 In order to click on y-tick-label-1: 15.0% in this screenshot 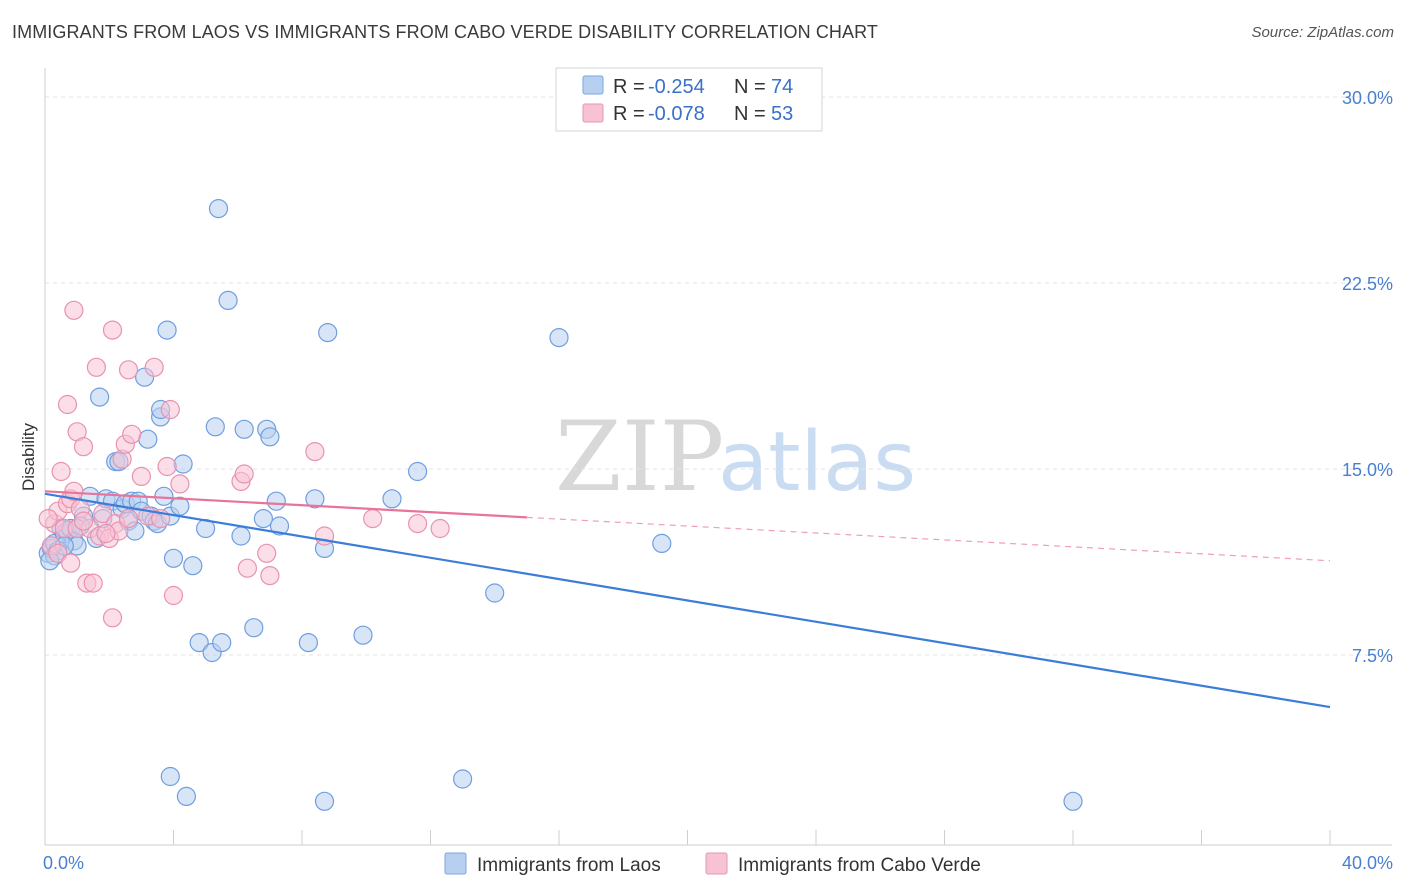, I will do `click(1367, 470)`.